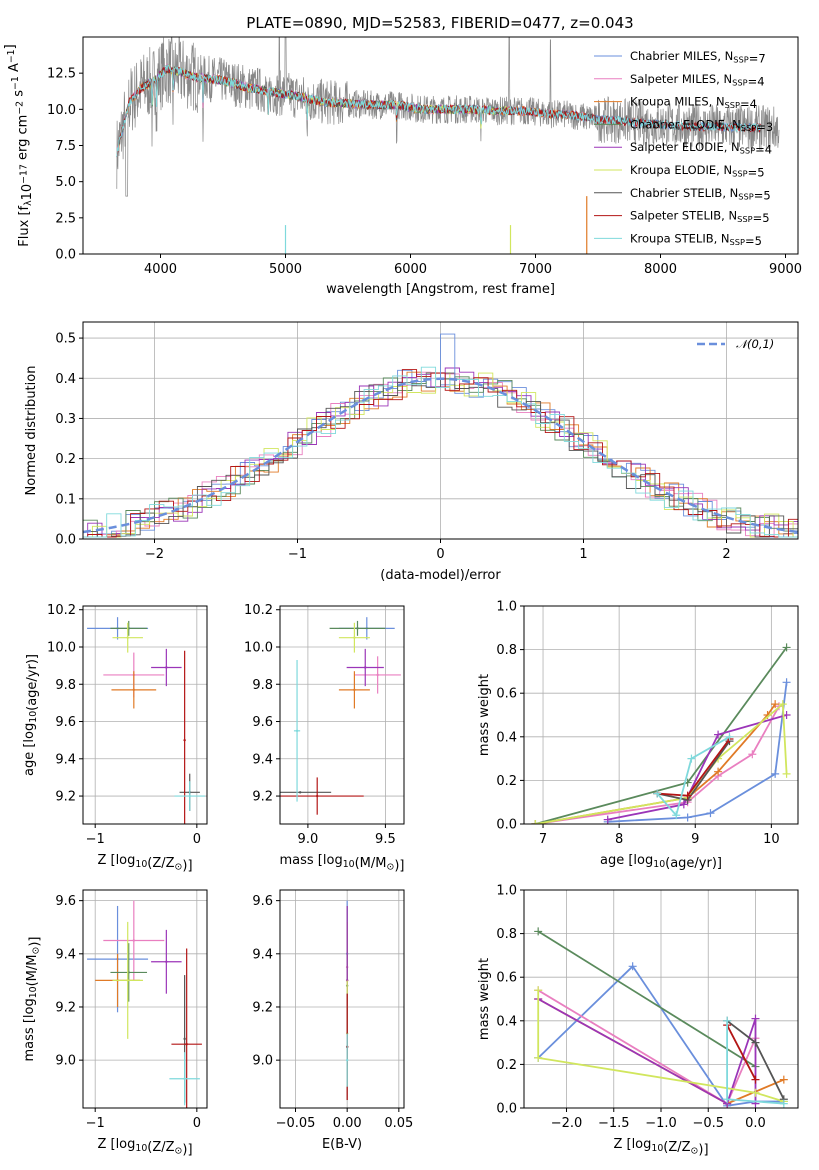 The width and height of the screenshot is (819, 1170). I want to click on x-tick-label: 9, so click(695, 839).